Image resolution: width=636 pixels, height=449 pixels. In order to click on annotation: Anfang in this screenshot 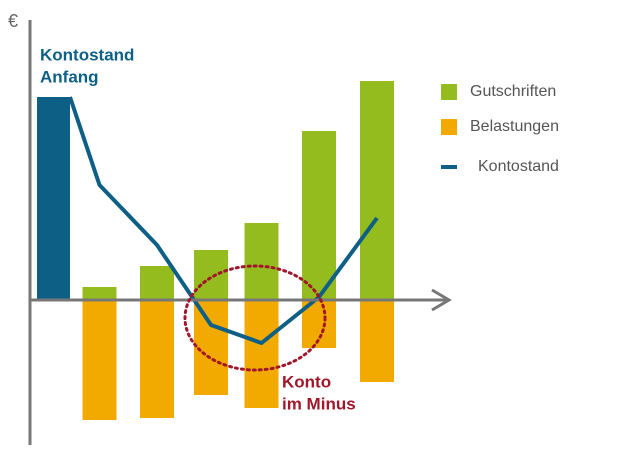, I will do `click(69, 76)`.